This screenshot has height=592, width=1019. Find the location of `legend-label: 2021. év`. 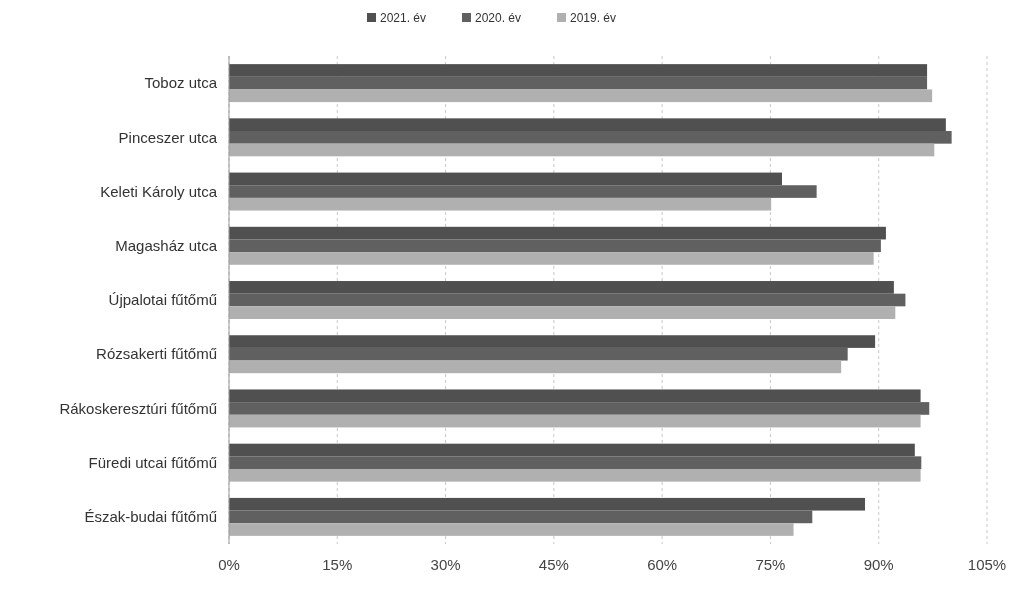

legend-label: 2021. év is located at coordinates (403, 18).